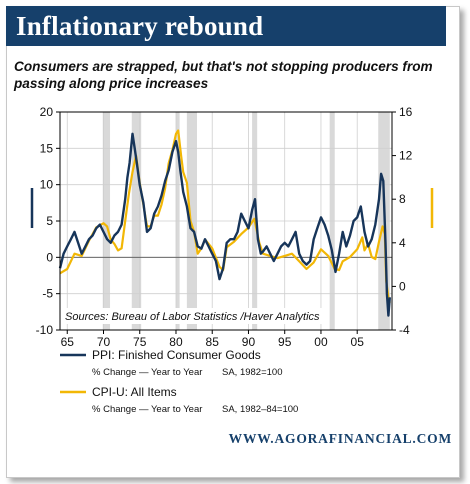 This screenshot has height=484, width=470. Describe the element at coordinates (340, 438) in the screenshot. I see `footer-website: WWW.AGORAFINANCIAL.COM` at that location.